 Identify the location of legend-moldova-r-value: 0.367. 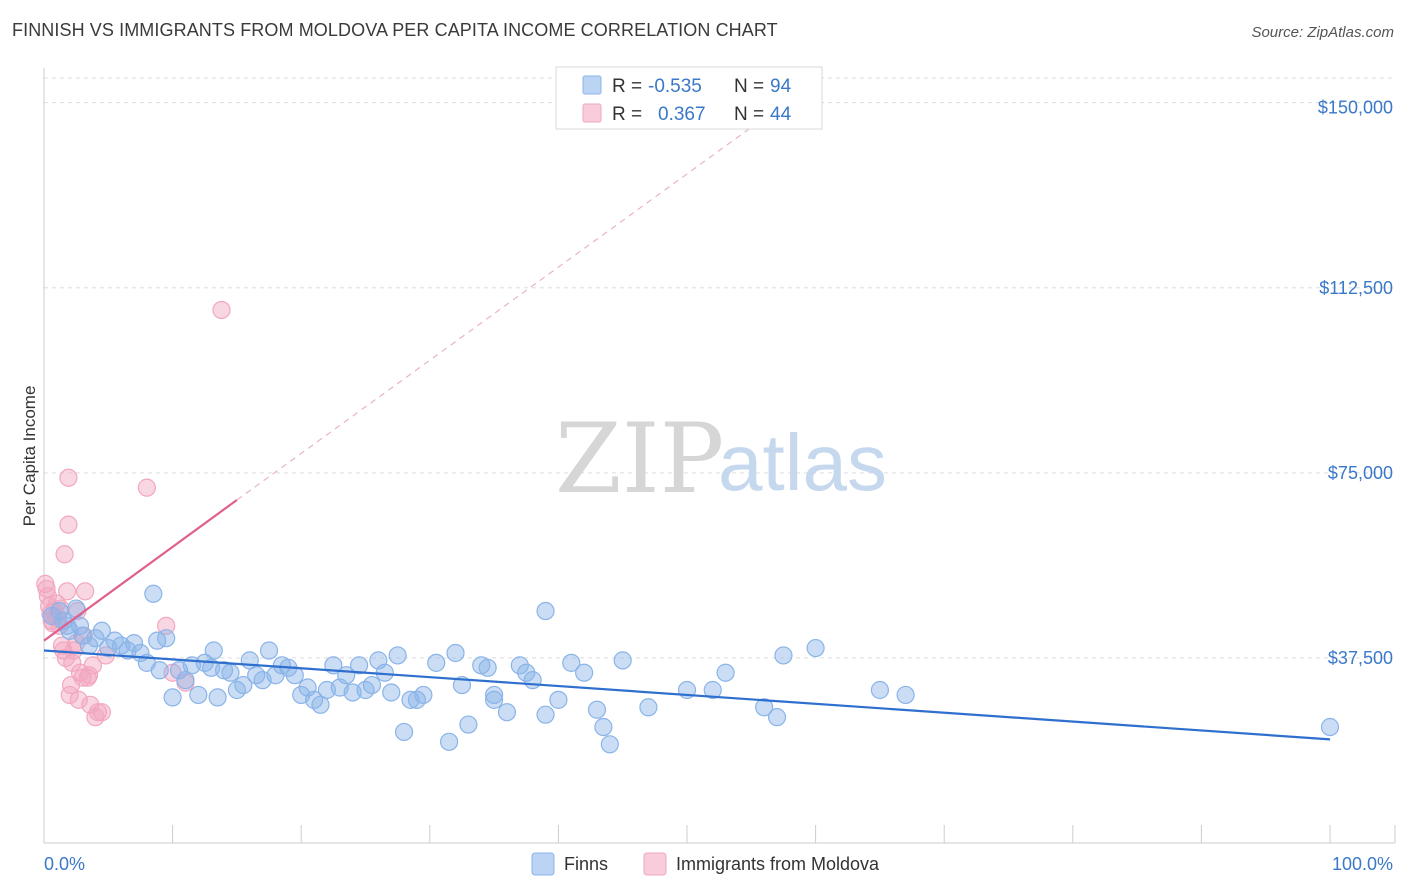
(682, 114).